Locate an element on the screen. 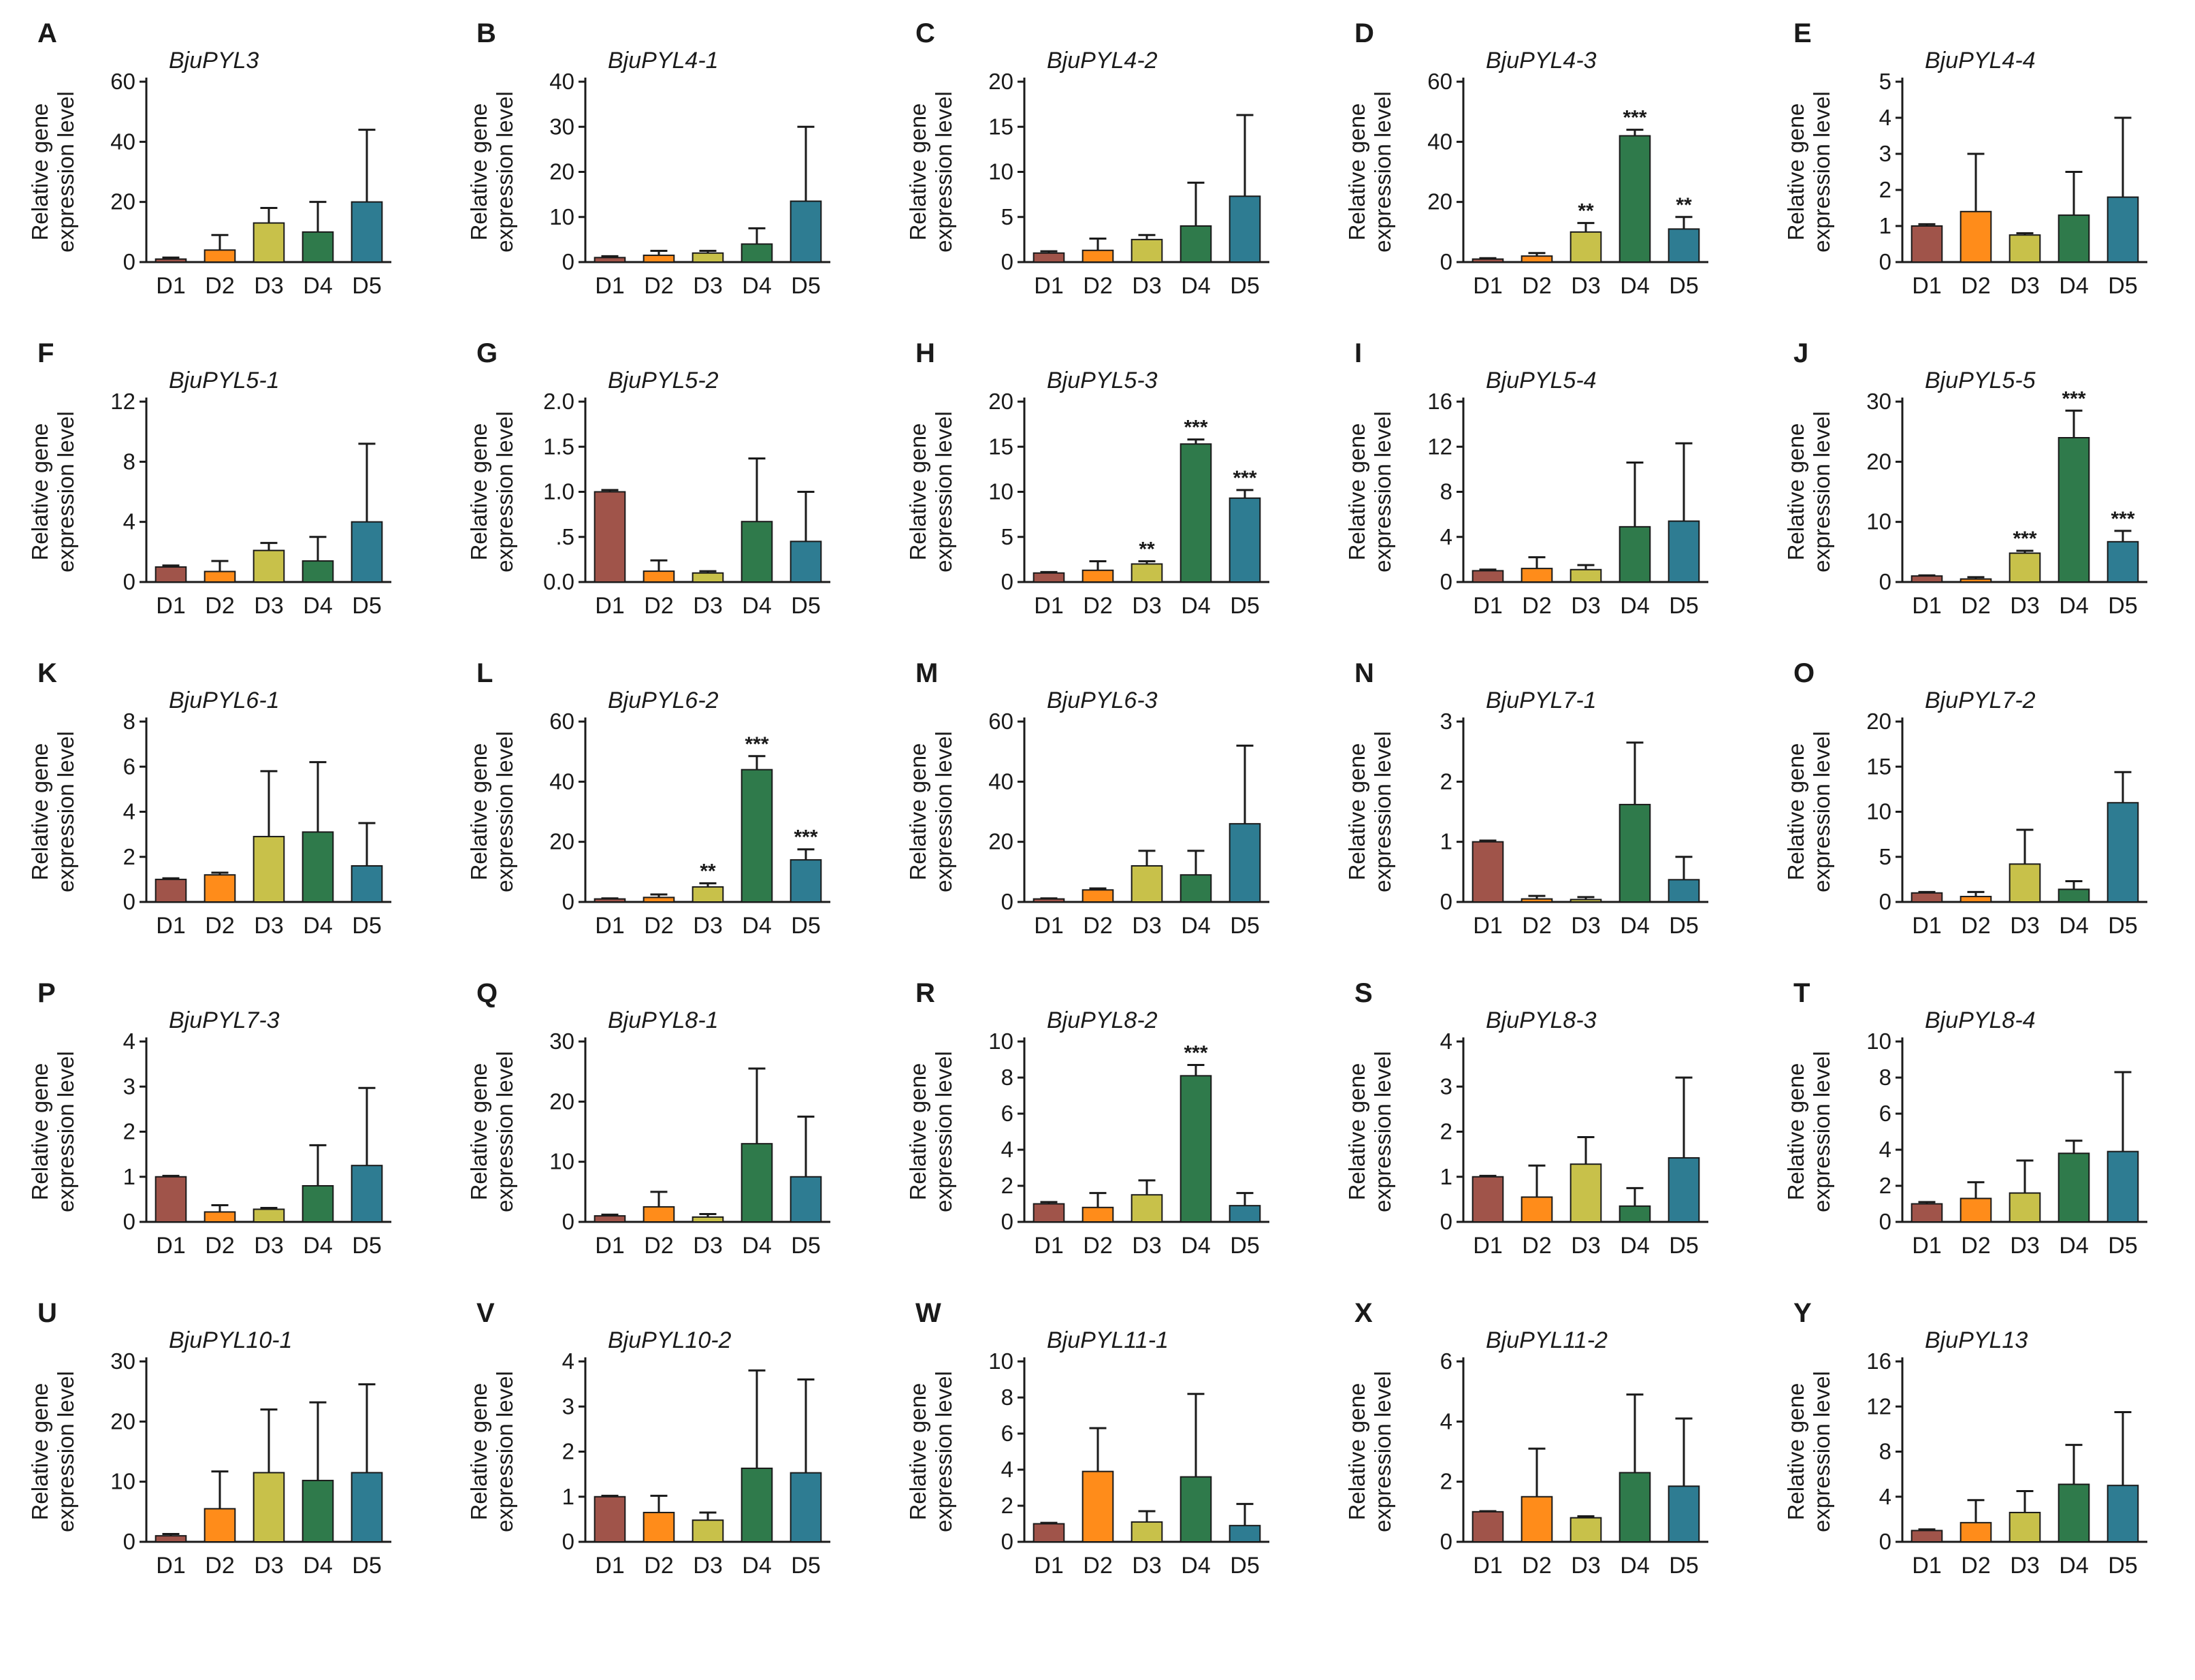 The height and width of the screenshot is (1680, 2195). y-tick-label: 6 is located at coordinates (1007, 1433).